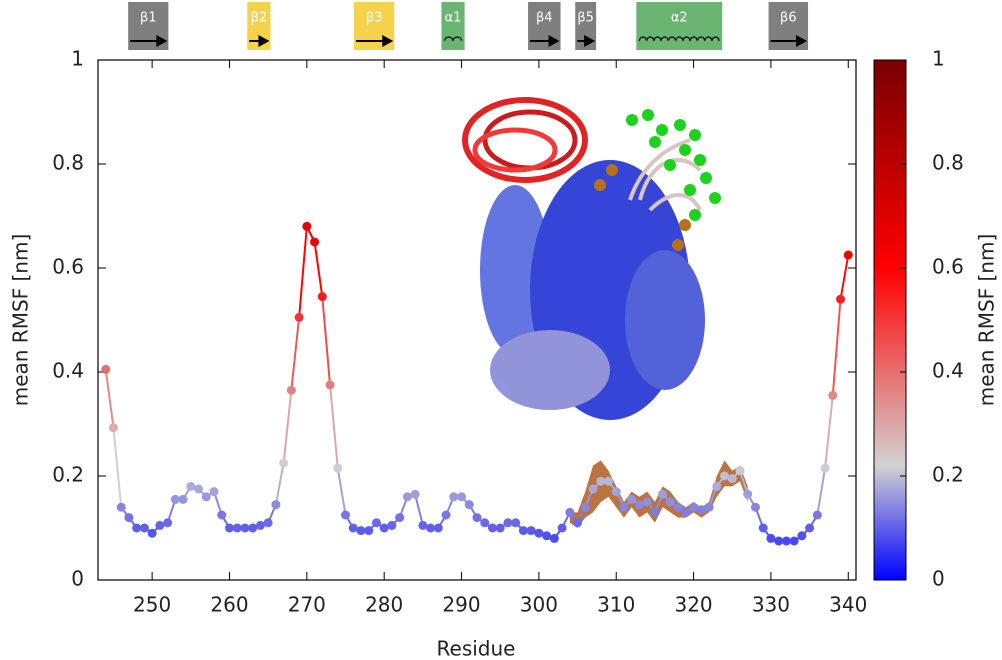  What do you see at coordinates (453, 18) in the screenshot?
I see `ss-label: α1` at bounding box center [453, 18].